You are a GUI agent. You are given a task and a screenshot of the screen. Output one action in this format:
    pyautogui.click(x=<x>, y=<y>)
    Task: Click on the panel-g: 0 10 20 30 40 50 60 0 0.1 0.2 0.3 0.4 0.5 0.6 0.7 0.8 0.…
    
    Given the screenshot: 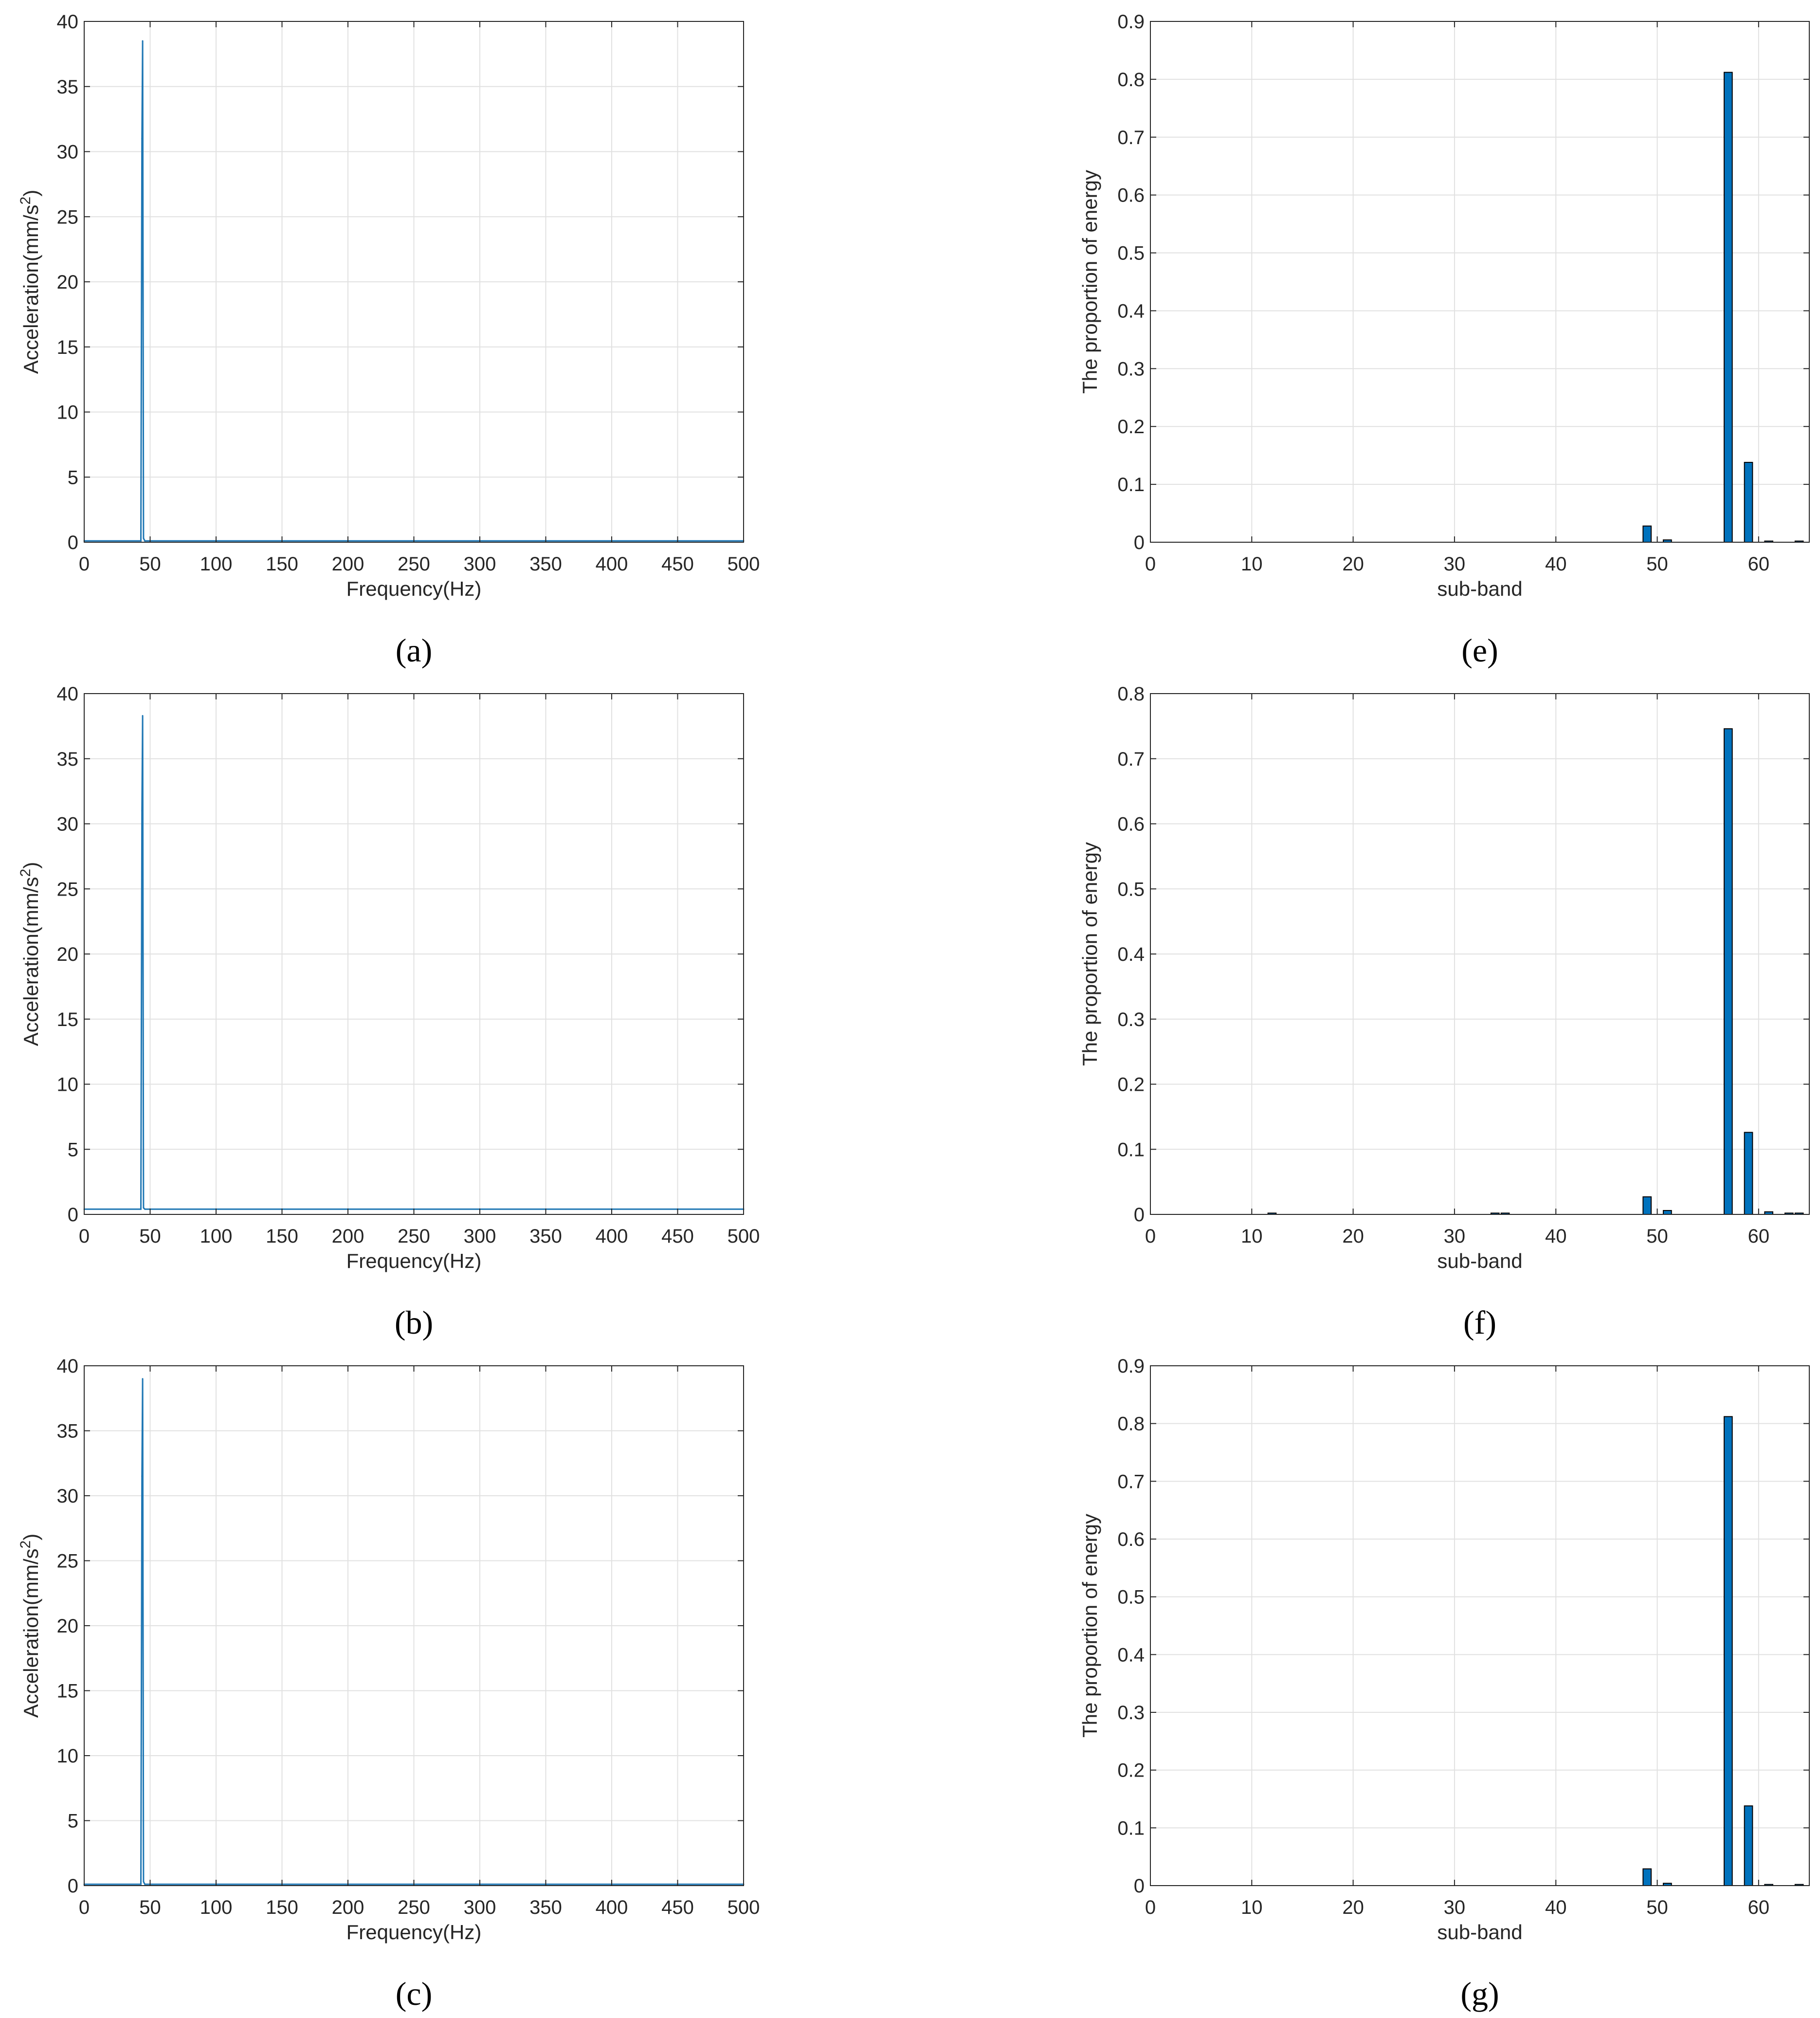 What is the action you would take?
    pyautogui.click(x=1444, y=1684)
    